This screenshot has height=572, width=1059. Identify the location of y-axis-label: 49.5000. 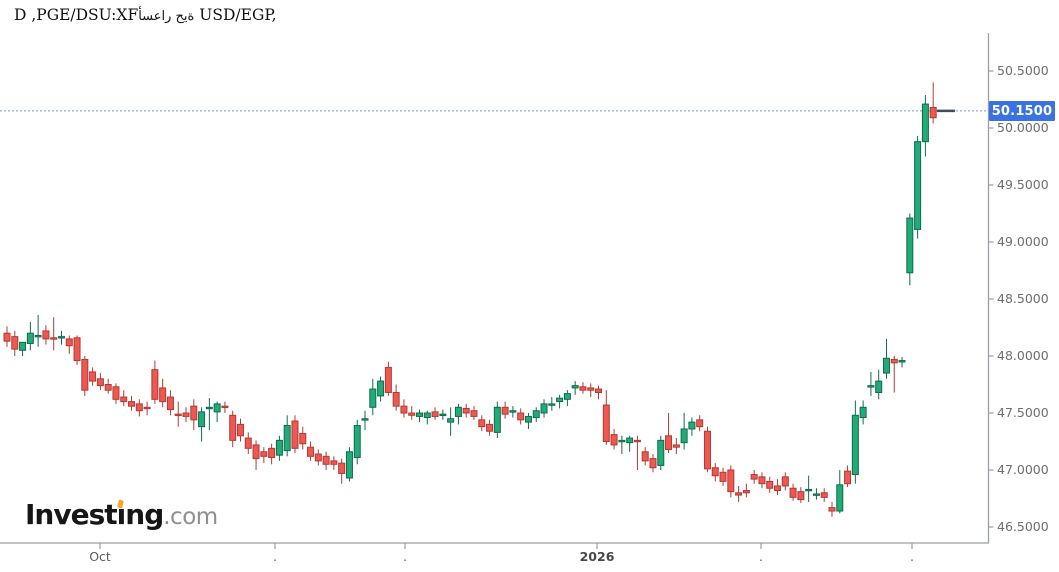
(1023, 184).